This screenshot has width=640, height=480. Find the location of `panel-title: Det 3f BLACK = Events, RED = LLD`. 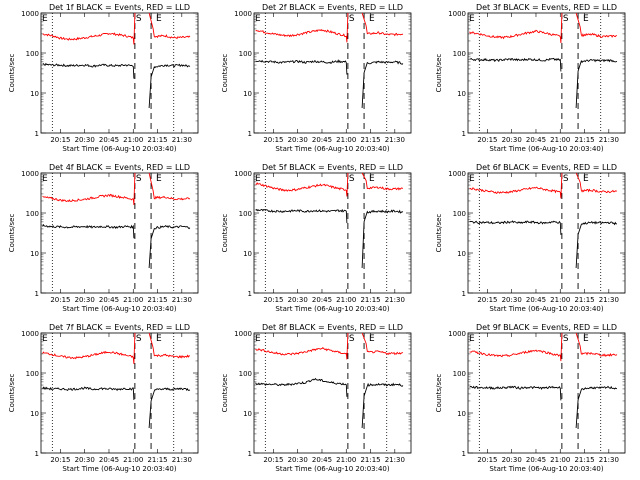

panel-title: Det 3f BLACK = Events, RED = LLD is located at coordinates (546, 7).